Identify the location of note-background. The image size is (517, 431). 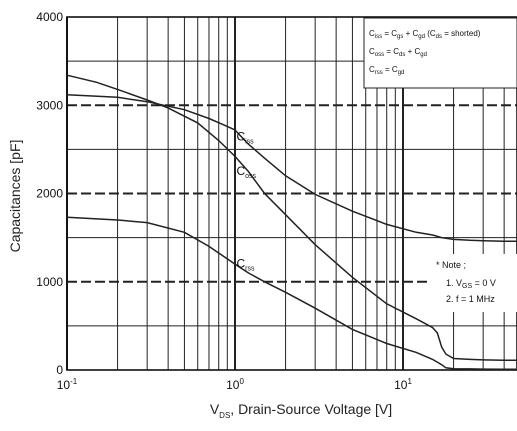
(473, 283).